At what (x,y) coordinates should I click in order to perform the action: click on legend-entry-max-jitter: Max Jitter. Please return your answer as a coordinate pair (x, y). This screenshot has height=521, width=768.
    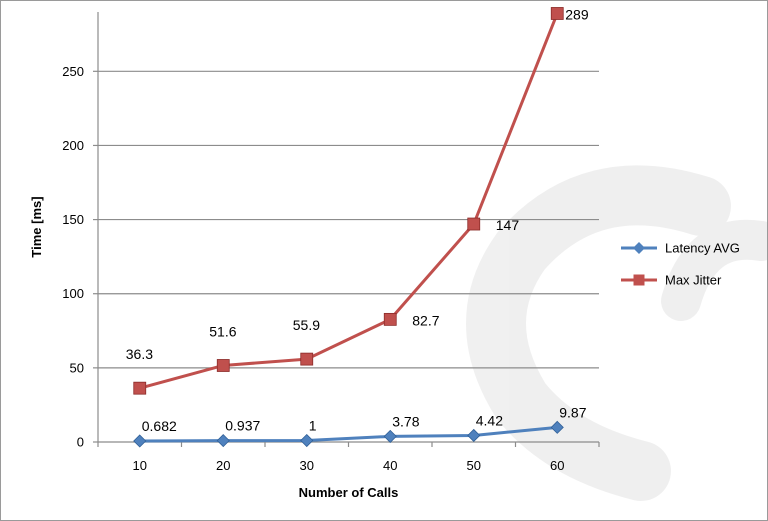
    Looking at the image, I should click on (671, 280).